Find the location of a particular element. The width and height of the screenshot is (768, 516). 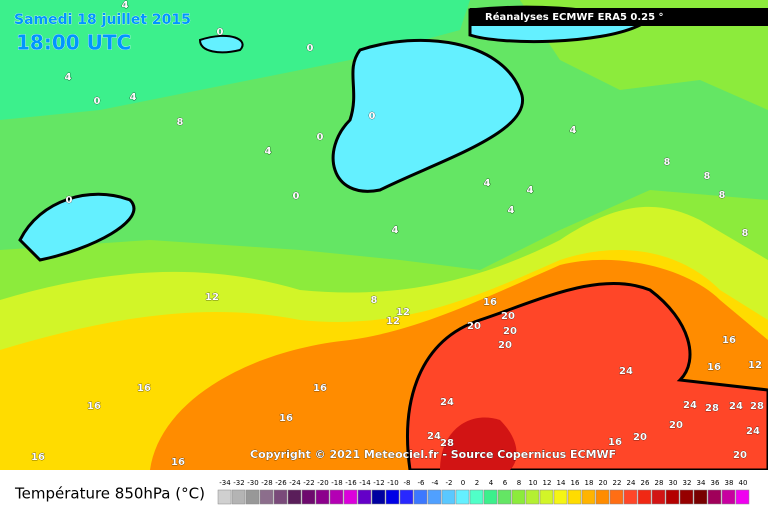

source-box is located at coordinates (619, 17).